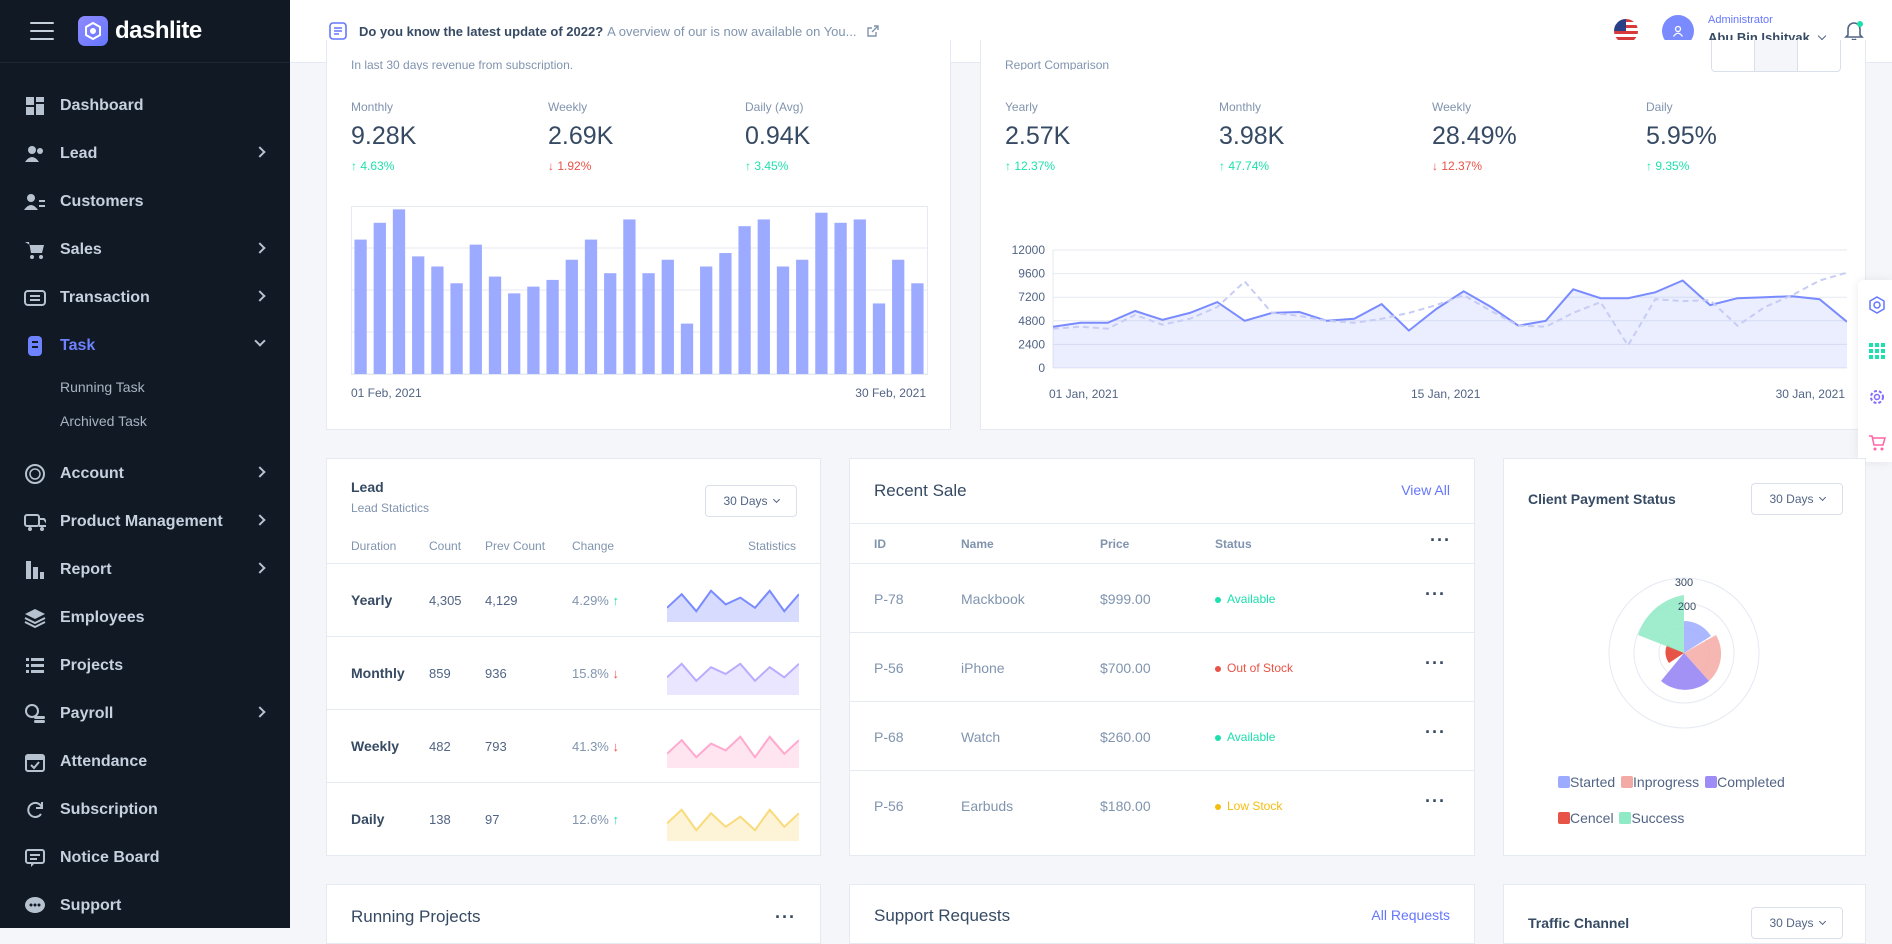 This screenshot has height=944, width=1892. Describe the element at coordinates (1626, 31) in the screenshot. I see `us-flag-icon` at that location.